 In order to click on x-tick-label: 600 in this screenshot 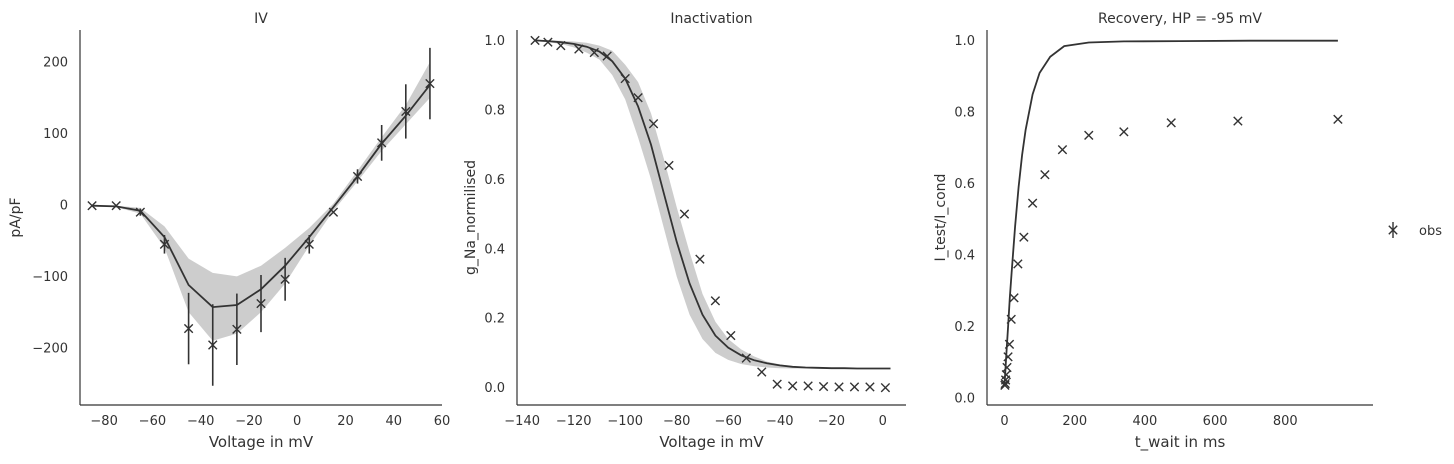, I will do `click(1215, 421)`.